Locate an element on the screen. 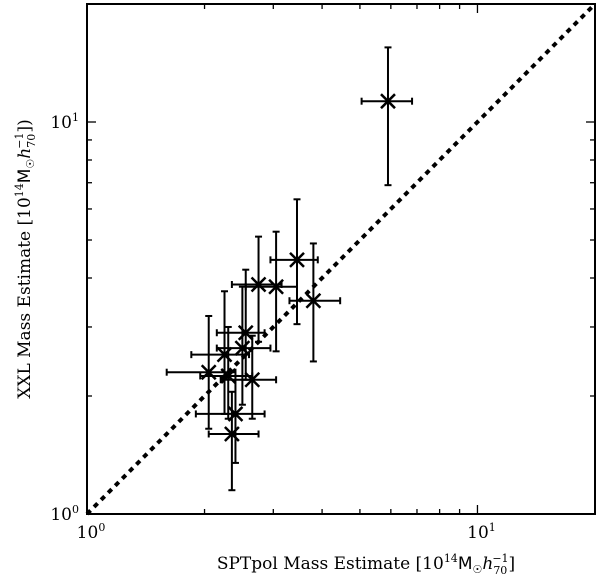  x-tick-label: 10⁰ is located at coordinates (91, 532).